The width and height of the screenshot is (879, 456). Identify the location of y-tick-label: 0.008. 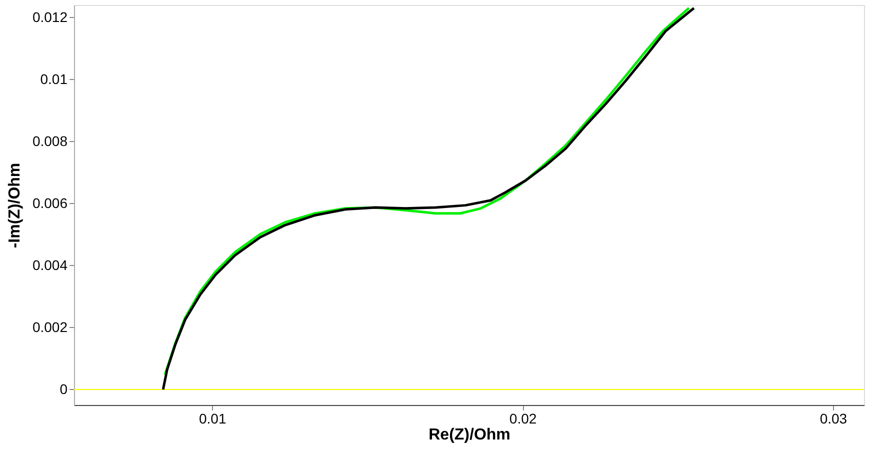
(50, 140).